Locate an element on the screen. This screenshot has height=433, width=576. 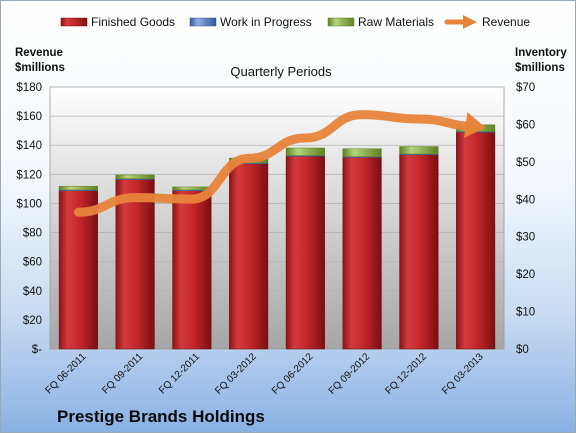
left-tick-label: $60 is located at coordinates (32, 263).